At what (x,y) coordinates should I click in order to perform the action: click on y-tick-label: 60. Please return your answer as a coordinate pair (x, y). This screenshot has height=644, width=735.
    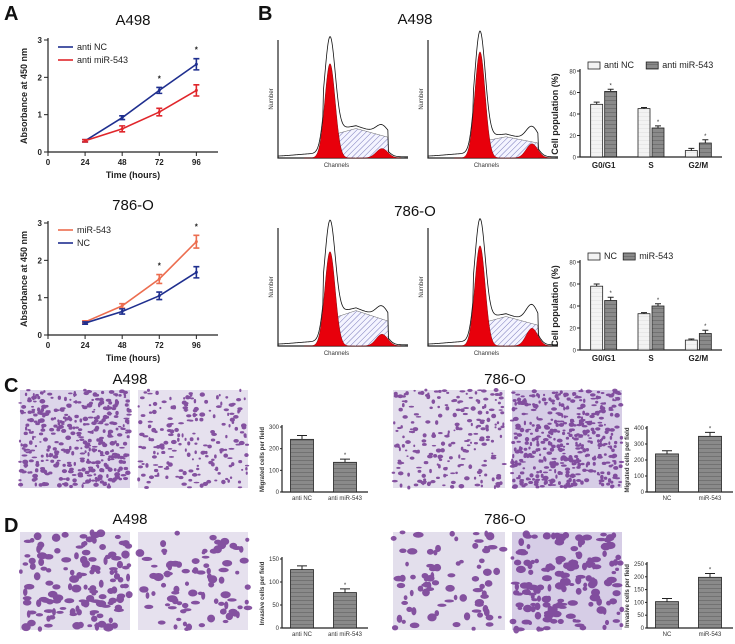
    Looking at the image, I should click on (572, 286).